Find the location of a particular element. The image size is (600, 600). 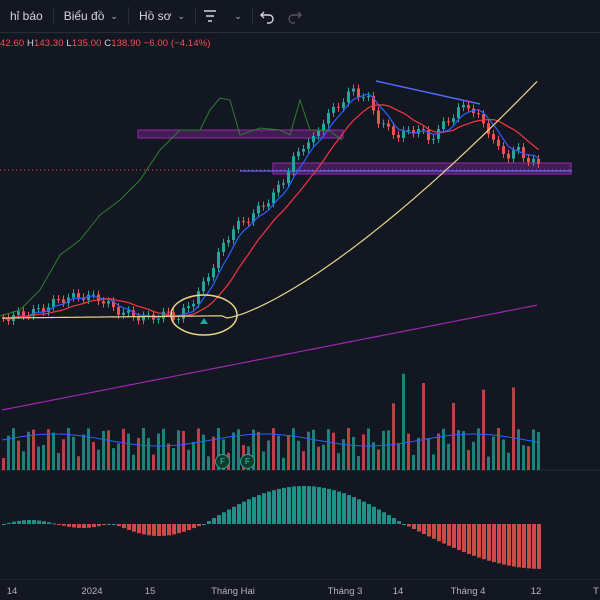

redo-icon is located at coordinates (295, 16).